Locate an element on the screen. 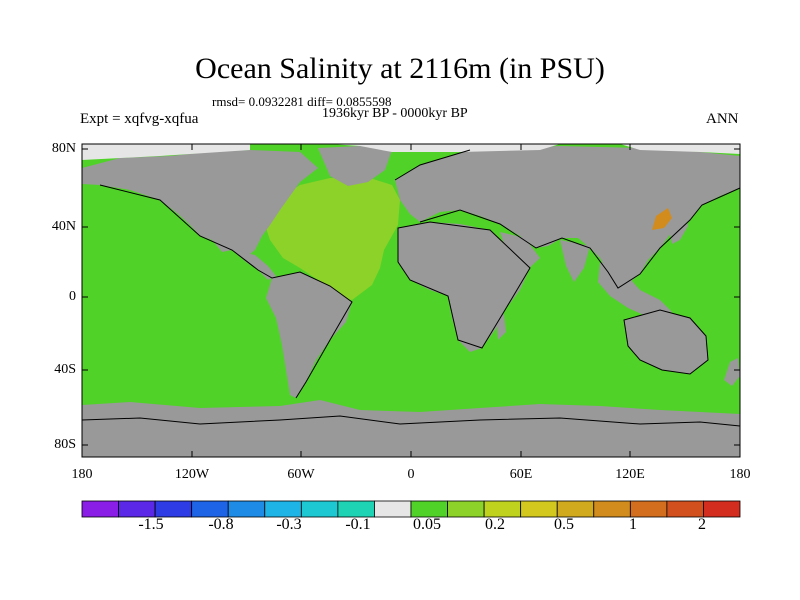 This screenshot has height=600, width=800. season-label: ANN is located at coordinates (722, 119).